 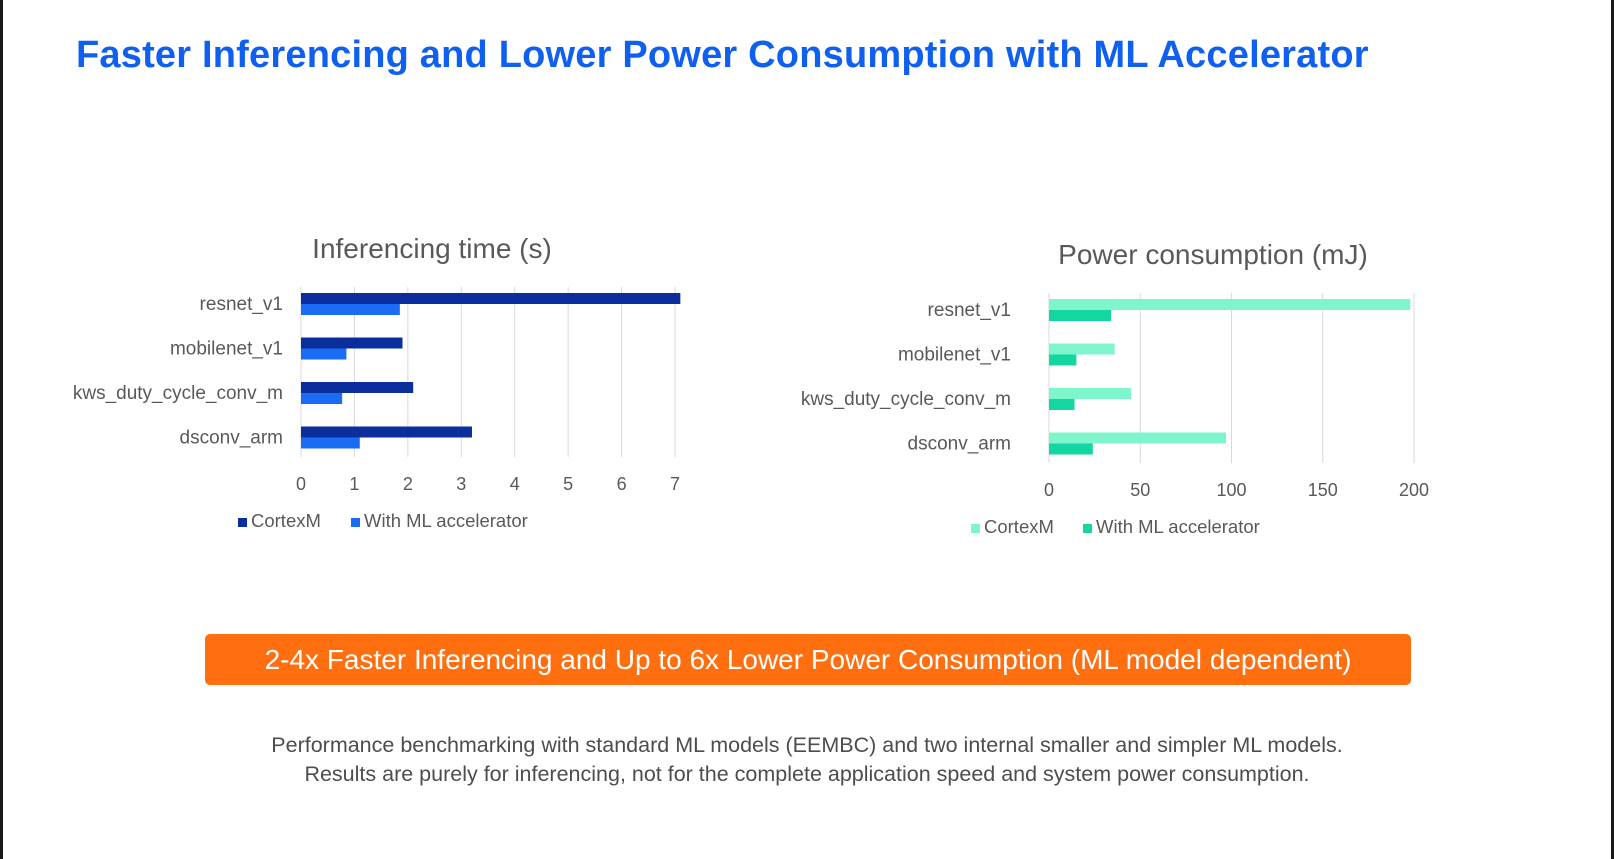 I want to click on frame-right-edge, so click(x=1612, y=429).